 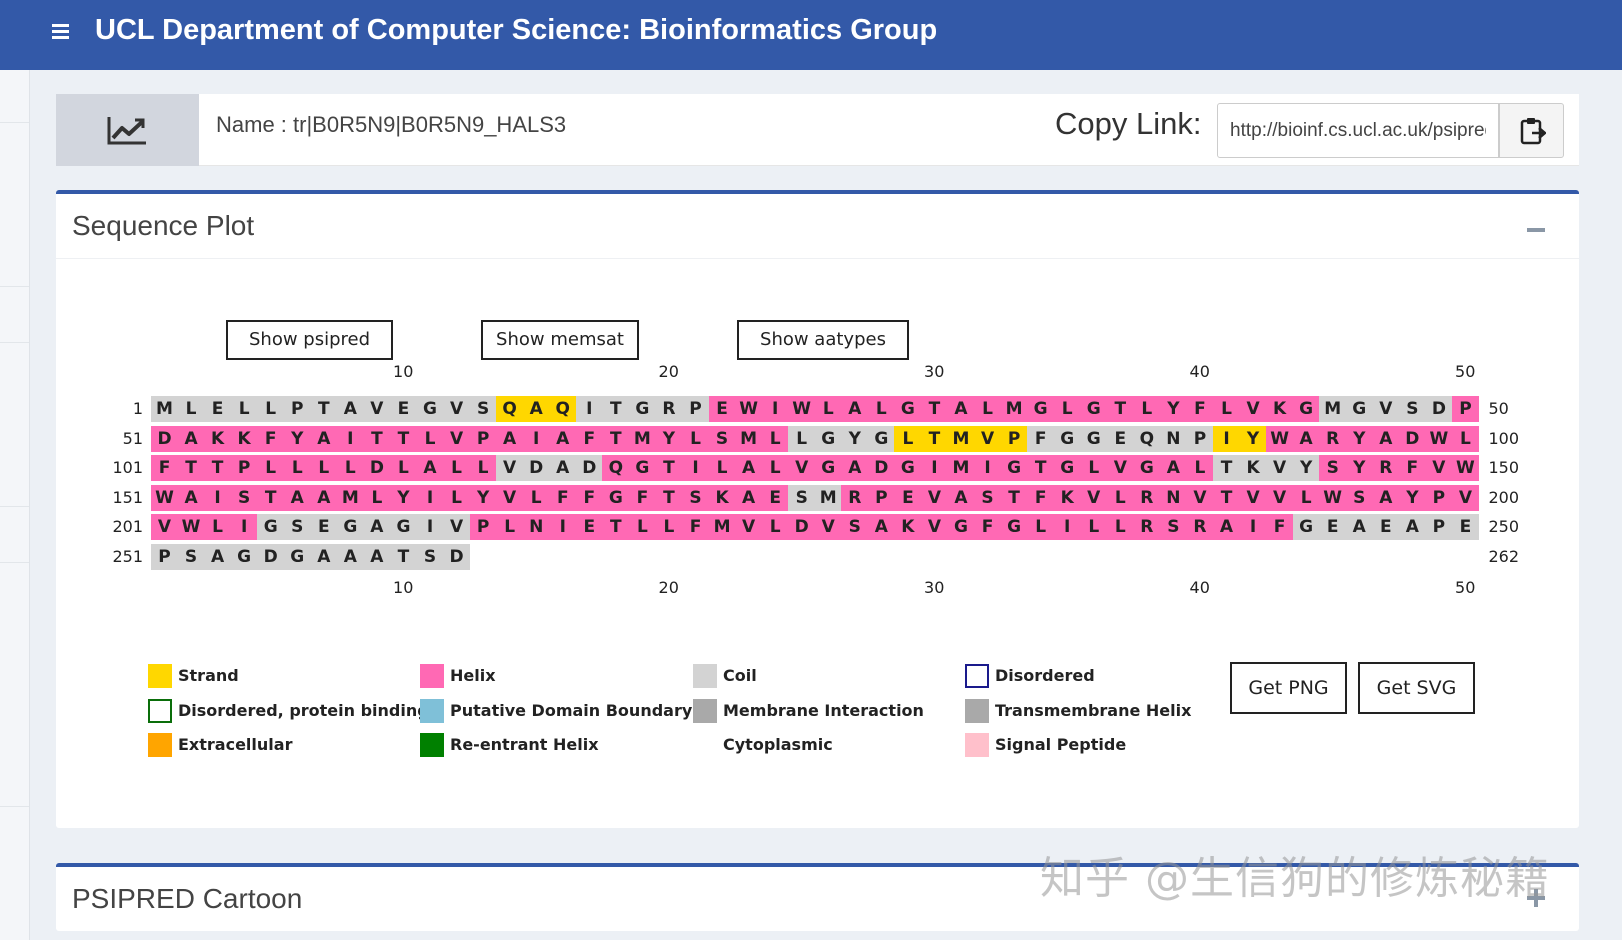 I want to click on residue-cell: N, so click(x=536, y=527).